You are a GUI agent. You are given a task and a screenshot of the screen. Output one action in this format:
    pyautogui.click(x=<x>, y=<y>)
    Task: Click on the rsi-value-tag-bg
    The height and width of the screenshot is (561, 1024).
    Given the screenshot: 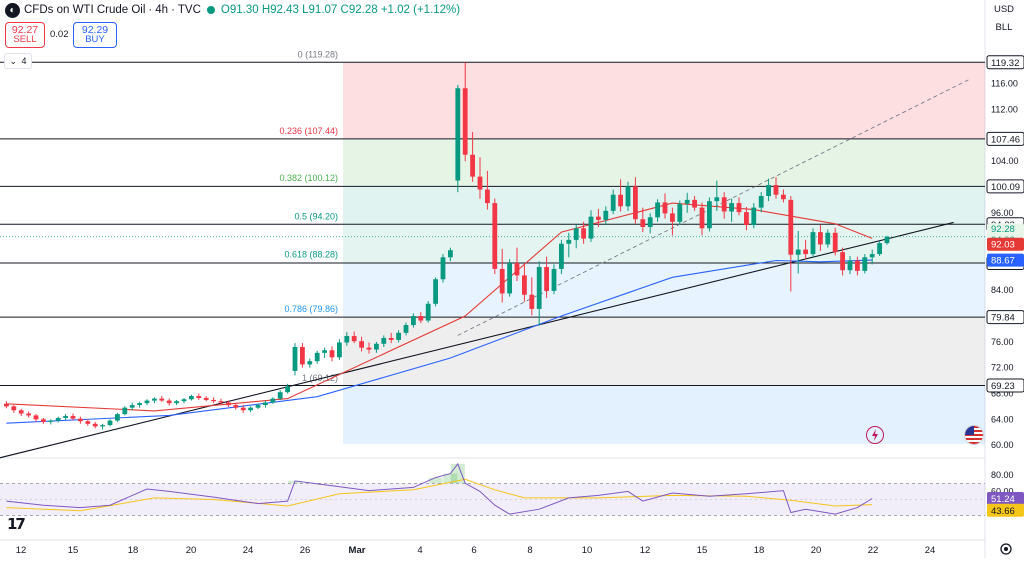 What is the action you would take?
    pyautogui.click(x=1005, y=498)
    